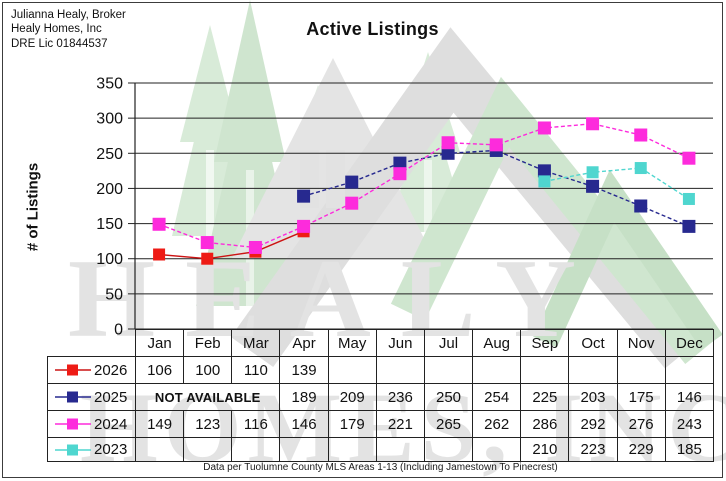  What do you see at coordinates (109, 259) in the screenshot?
I see `y-tick-label: 100` at bounding box center [109, 259].